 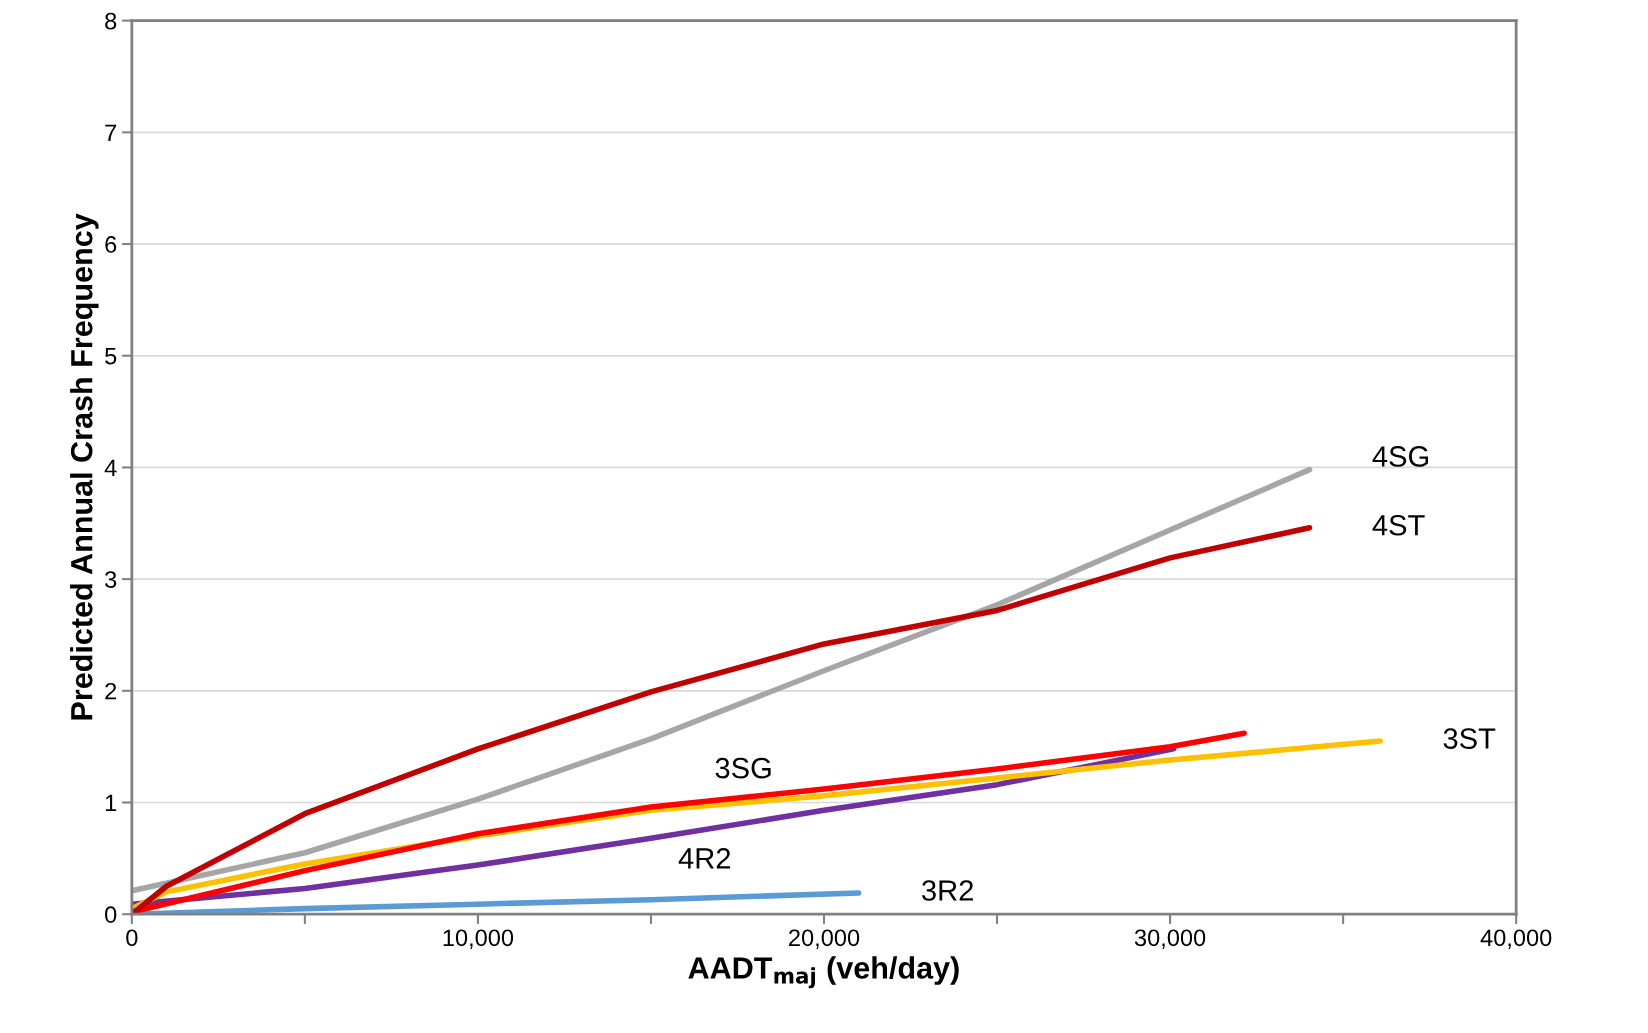 What do you see at coordinates (1400, 456) in the screenshot?
I see `text: 4SG` at bounding box center [1400, 456].